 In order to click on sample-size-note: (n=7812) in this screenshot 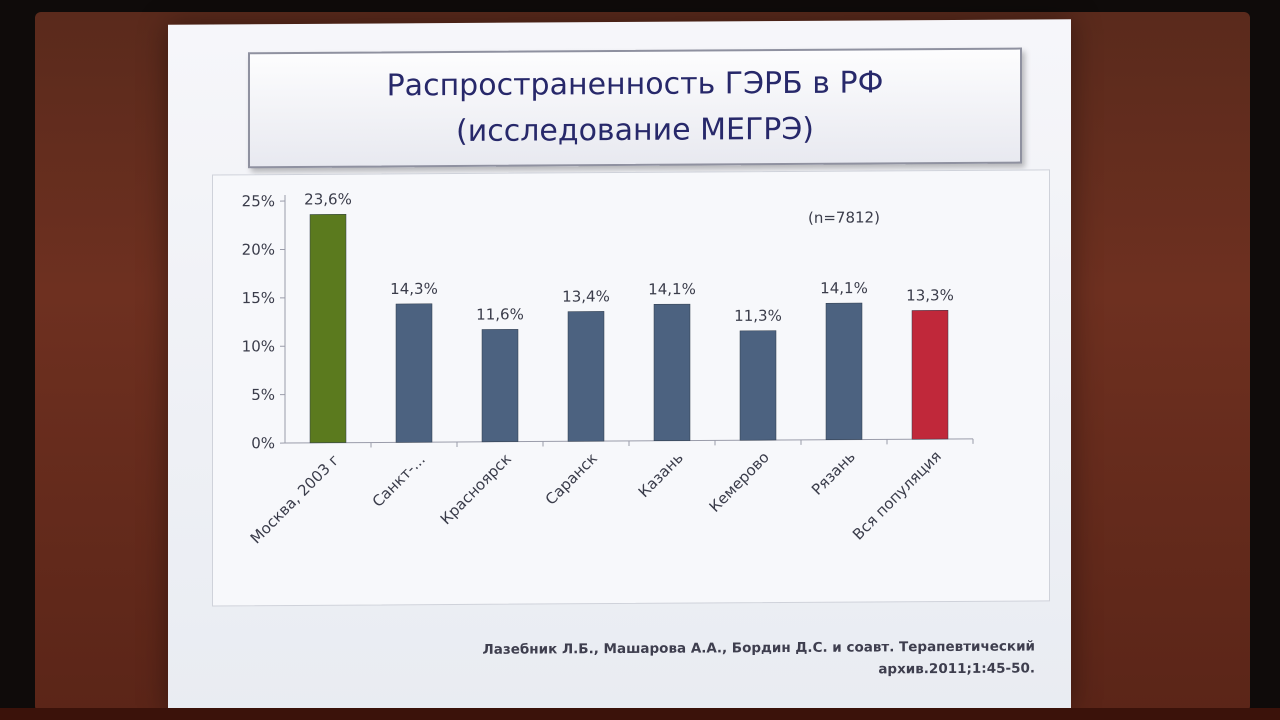, I will do `click(844, 217)`.